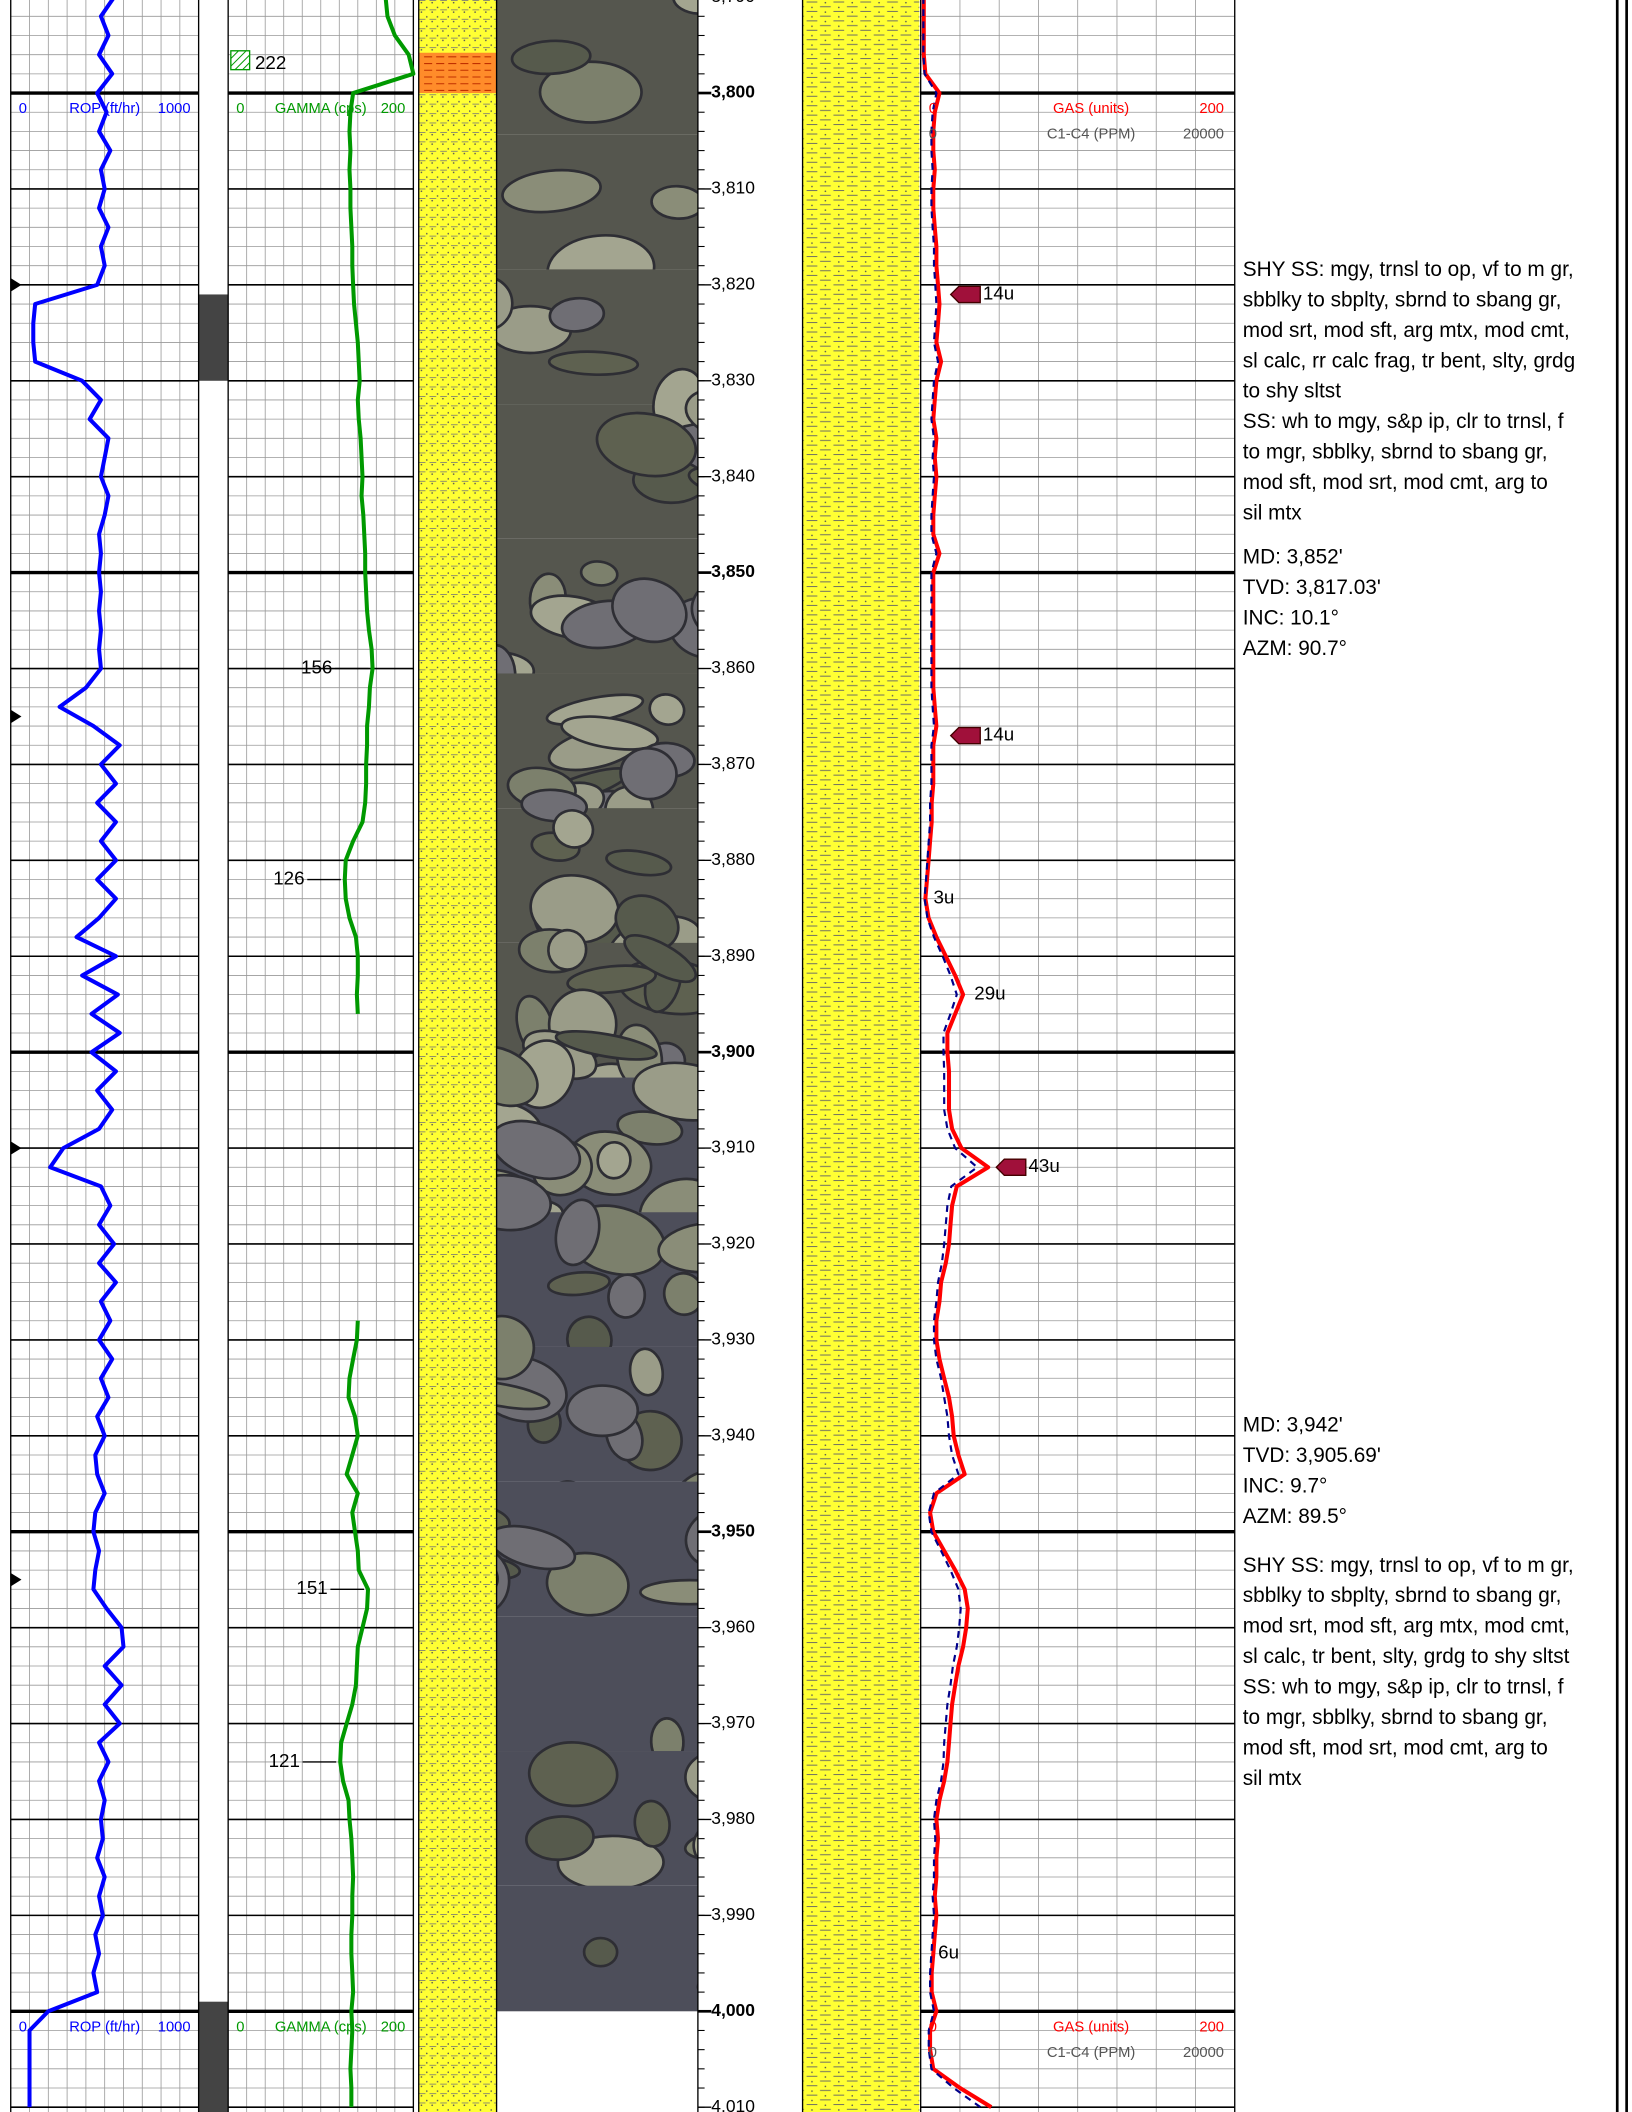 The width and height of the screenshot is (1632, 2112). What do you see at coordinates (998, 734) in the screenshot?
I see `annotation: 14u` at bounding box center [998, 734].